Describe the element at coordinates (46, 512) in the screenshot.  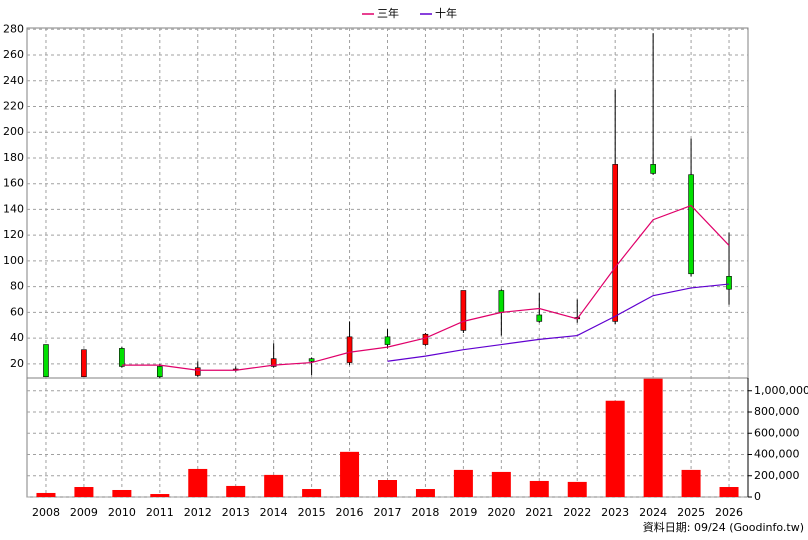
I see `x-tick-label: 2008` at that location.